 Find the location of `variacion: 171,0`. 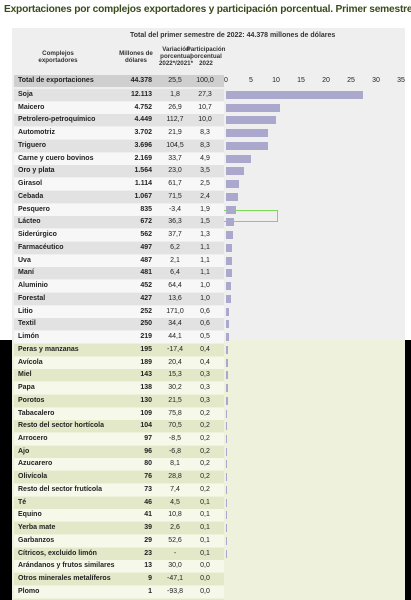

variacion: 171,0 is located at coordinates (175, 311).